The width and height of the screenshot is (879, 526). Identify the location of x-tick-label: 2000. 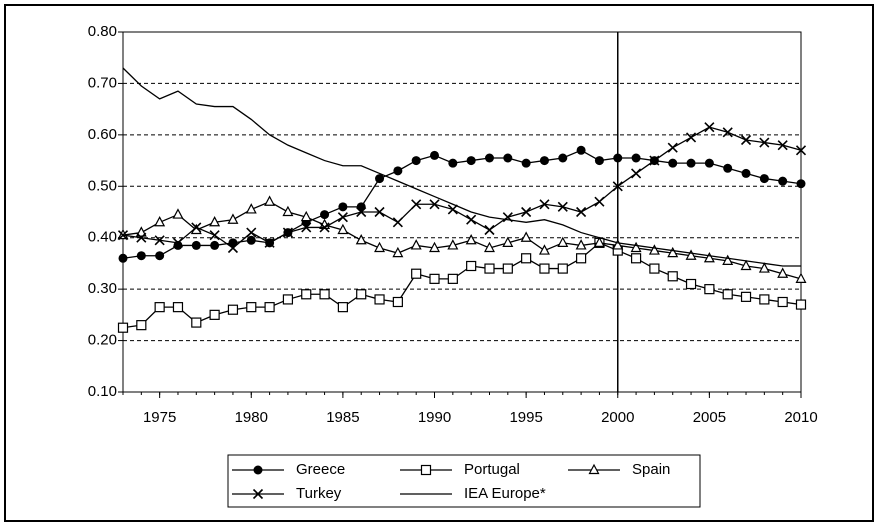
(617, 417).